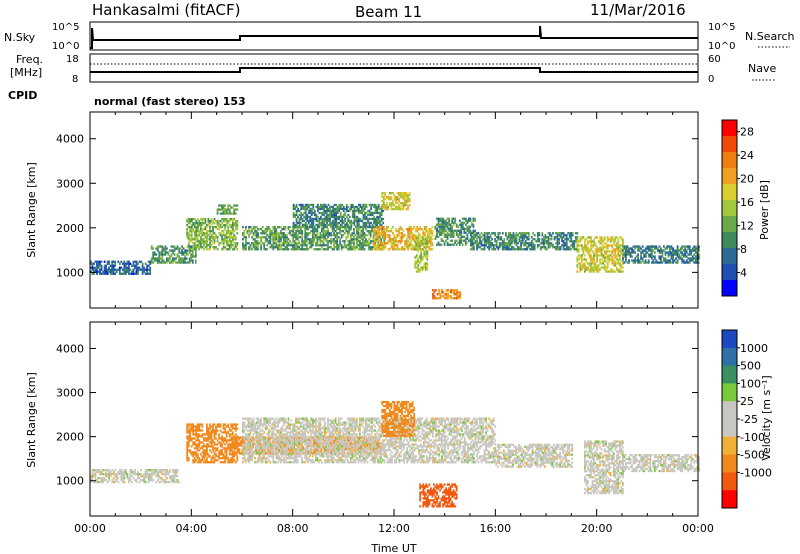 This screenshot has height=554, width=800. What do you see at coordinates (65, 27) in the screenshot?
I see `nsky-tick-high: 10^5` at bounding box center [65, 27].